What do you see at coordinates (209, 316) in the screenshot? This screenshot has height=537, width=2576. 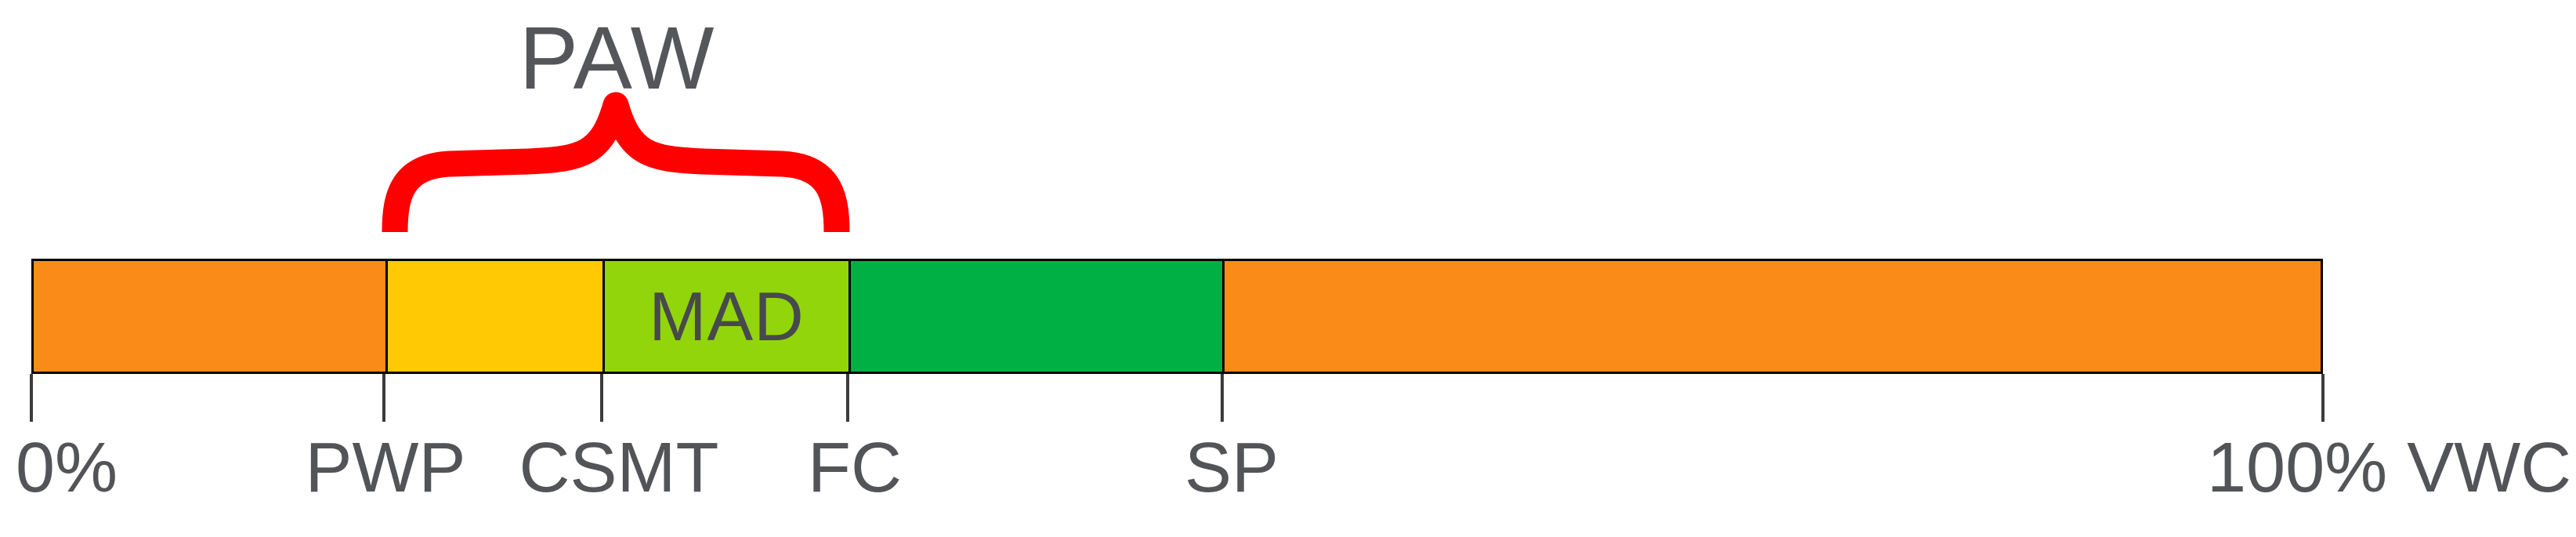 I see `segment-below-pwp-orange` at bounding box center [209, 316].